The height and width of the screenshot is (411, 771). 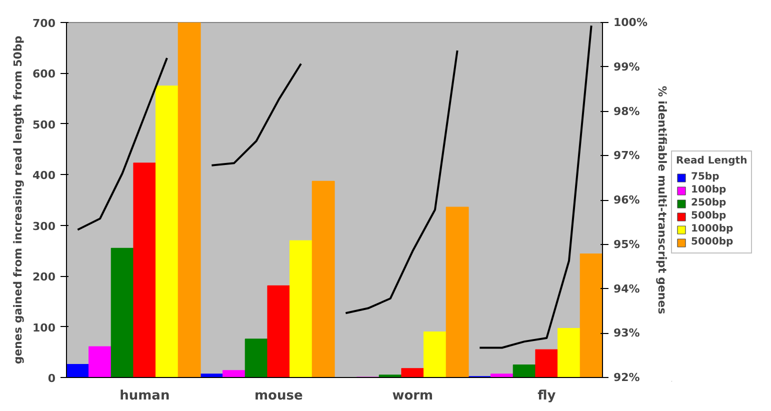 I want to click on legend-label: 1000bp, so click(x=712, y=229).